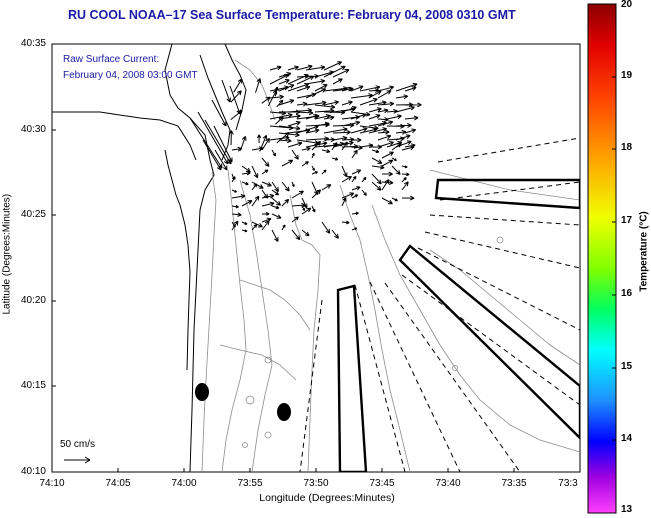 This screenshot has height=518, width=651. Describe the element at coordinates (627, 438) in the screenshot. I see `colorbar-tick-label: 14` at that location.